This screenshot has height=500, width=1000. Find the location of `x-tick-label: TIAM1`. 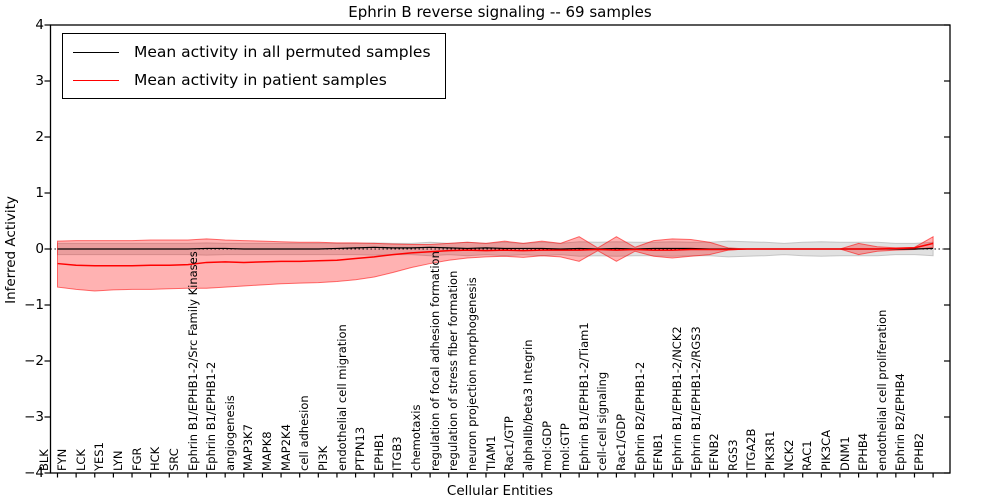

x-tick-label: TIAM1 is located at coordinates (490, 453).